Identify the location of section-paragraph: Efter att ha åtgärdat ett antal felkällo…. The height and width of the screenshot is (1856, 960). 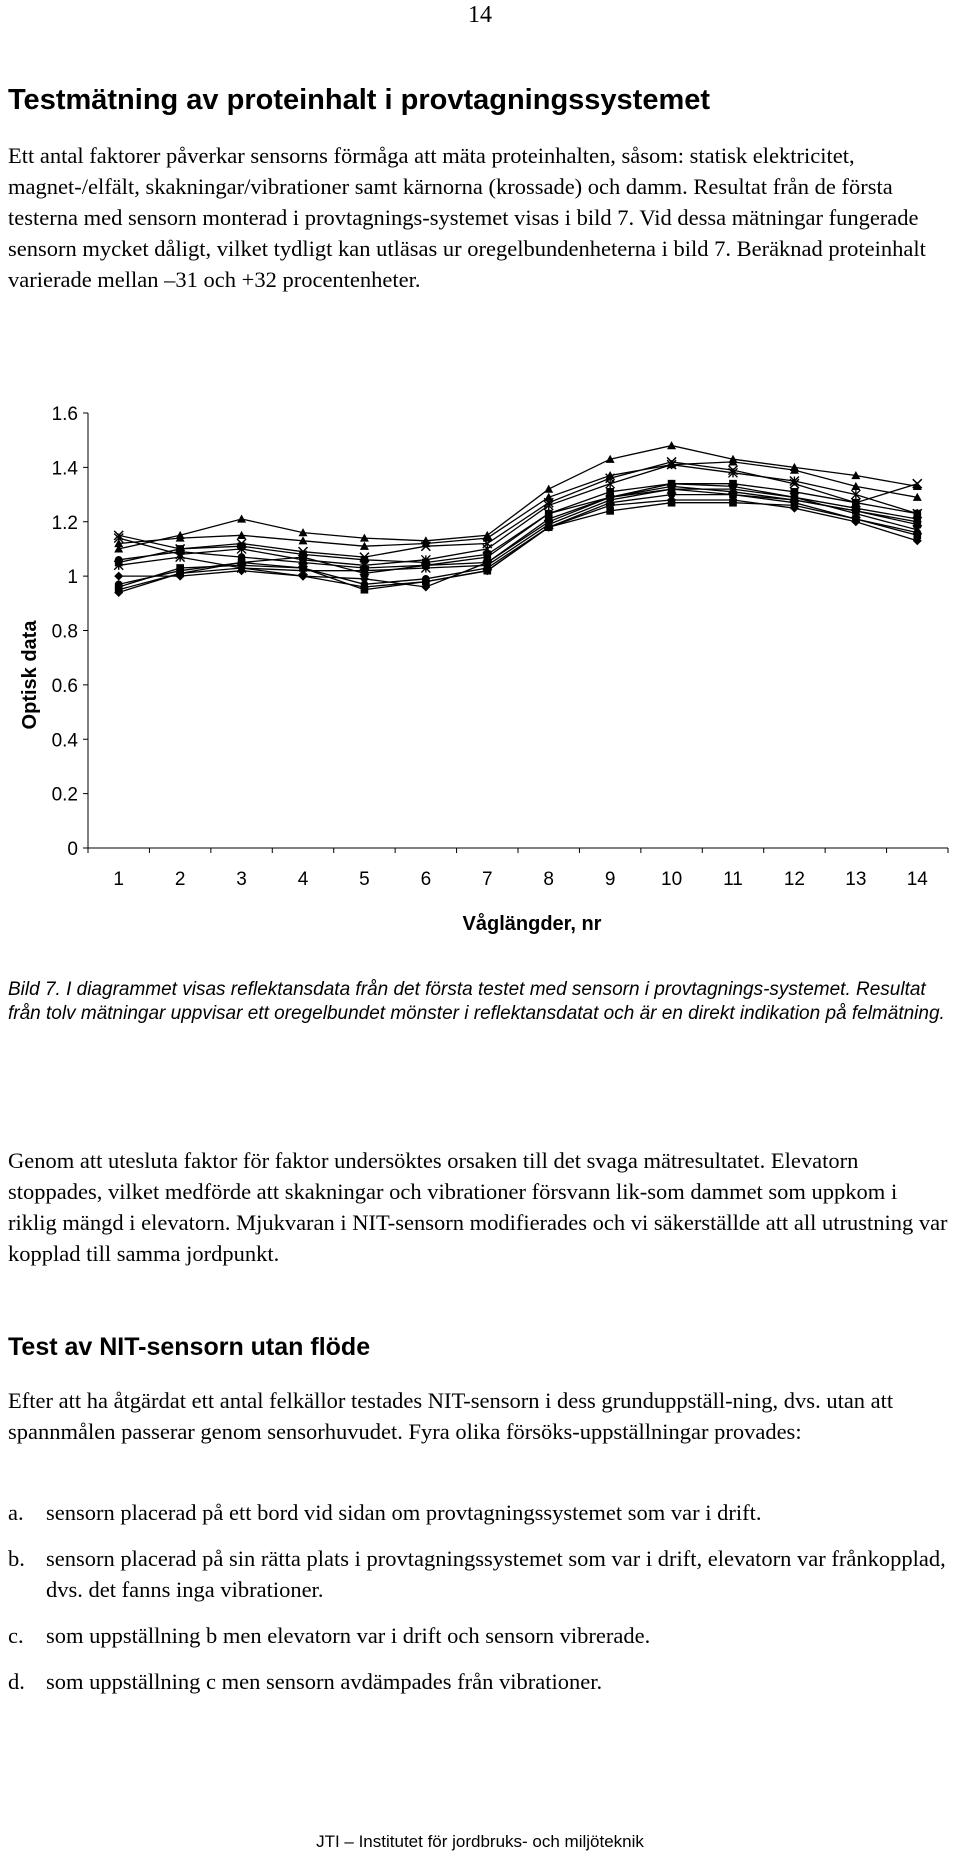
(451, 1416).